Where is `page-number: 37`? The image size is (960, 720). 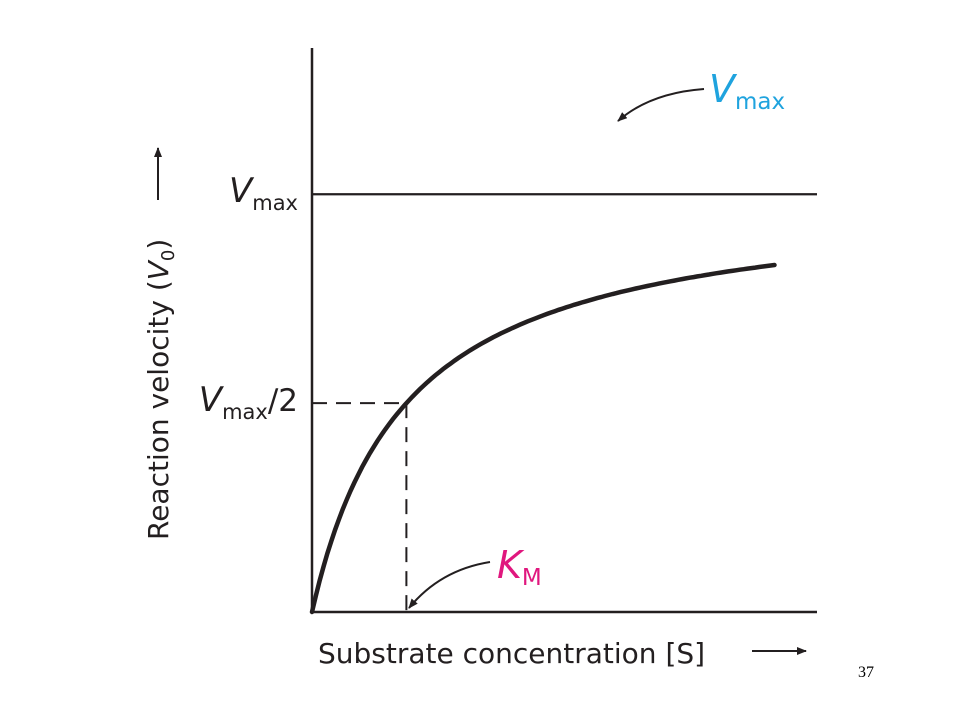
page-number: 37 is located at coordinates (866, 672).